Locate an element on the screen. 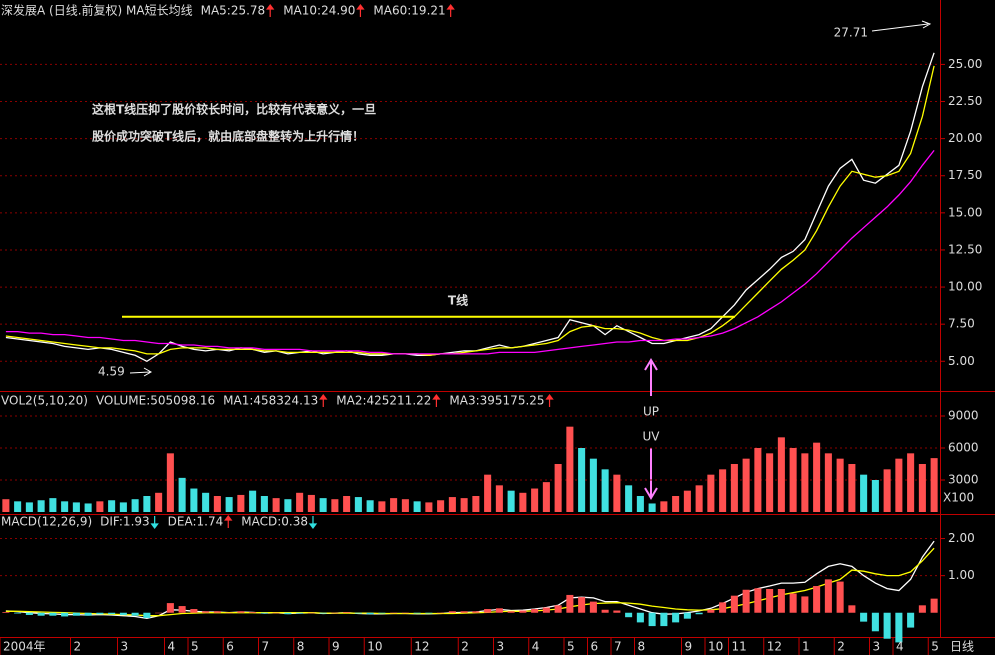 Image resolution: width=995 pixels, height=655 pixels. y-tick-label: 3000 is located at coordinates (963, 480).